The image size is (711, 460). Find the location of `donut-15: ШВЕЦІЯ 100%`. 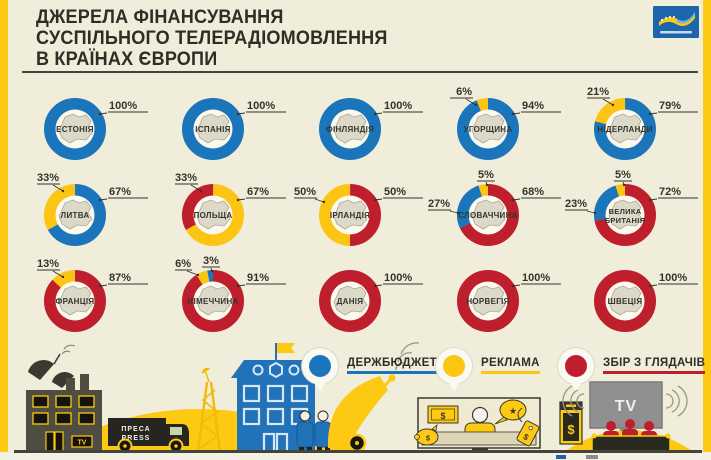

donut-15: ШВЕЦІЯ 100% is located at coordinates (646, 301).